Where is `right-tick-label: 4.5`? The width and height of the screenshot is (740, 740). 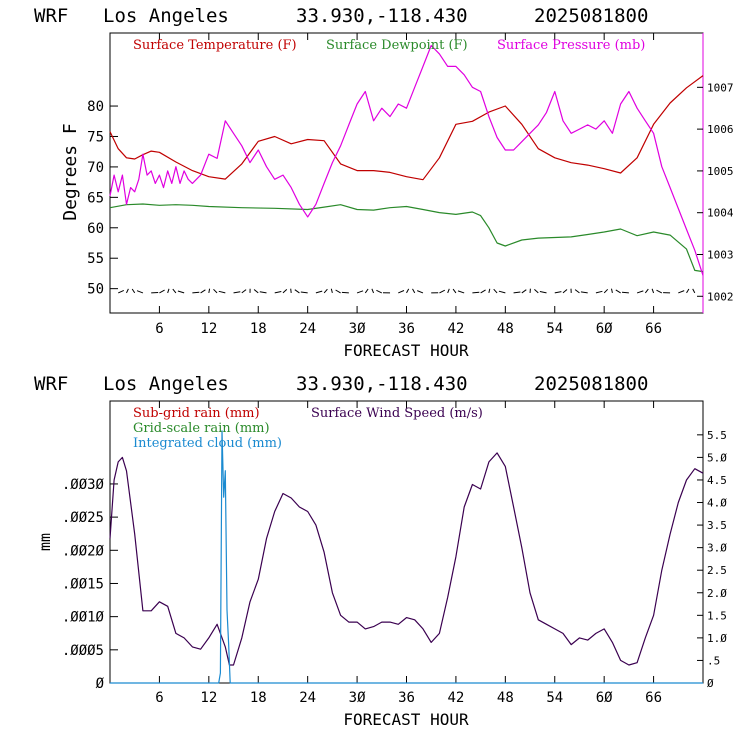 right-tick-label: 4.5 is located at coordinates (717, 480).